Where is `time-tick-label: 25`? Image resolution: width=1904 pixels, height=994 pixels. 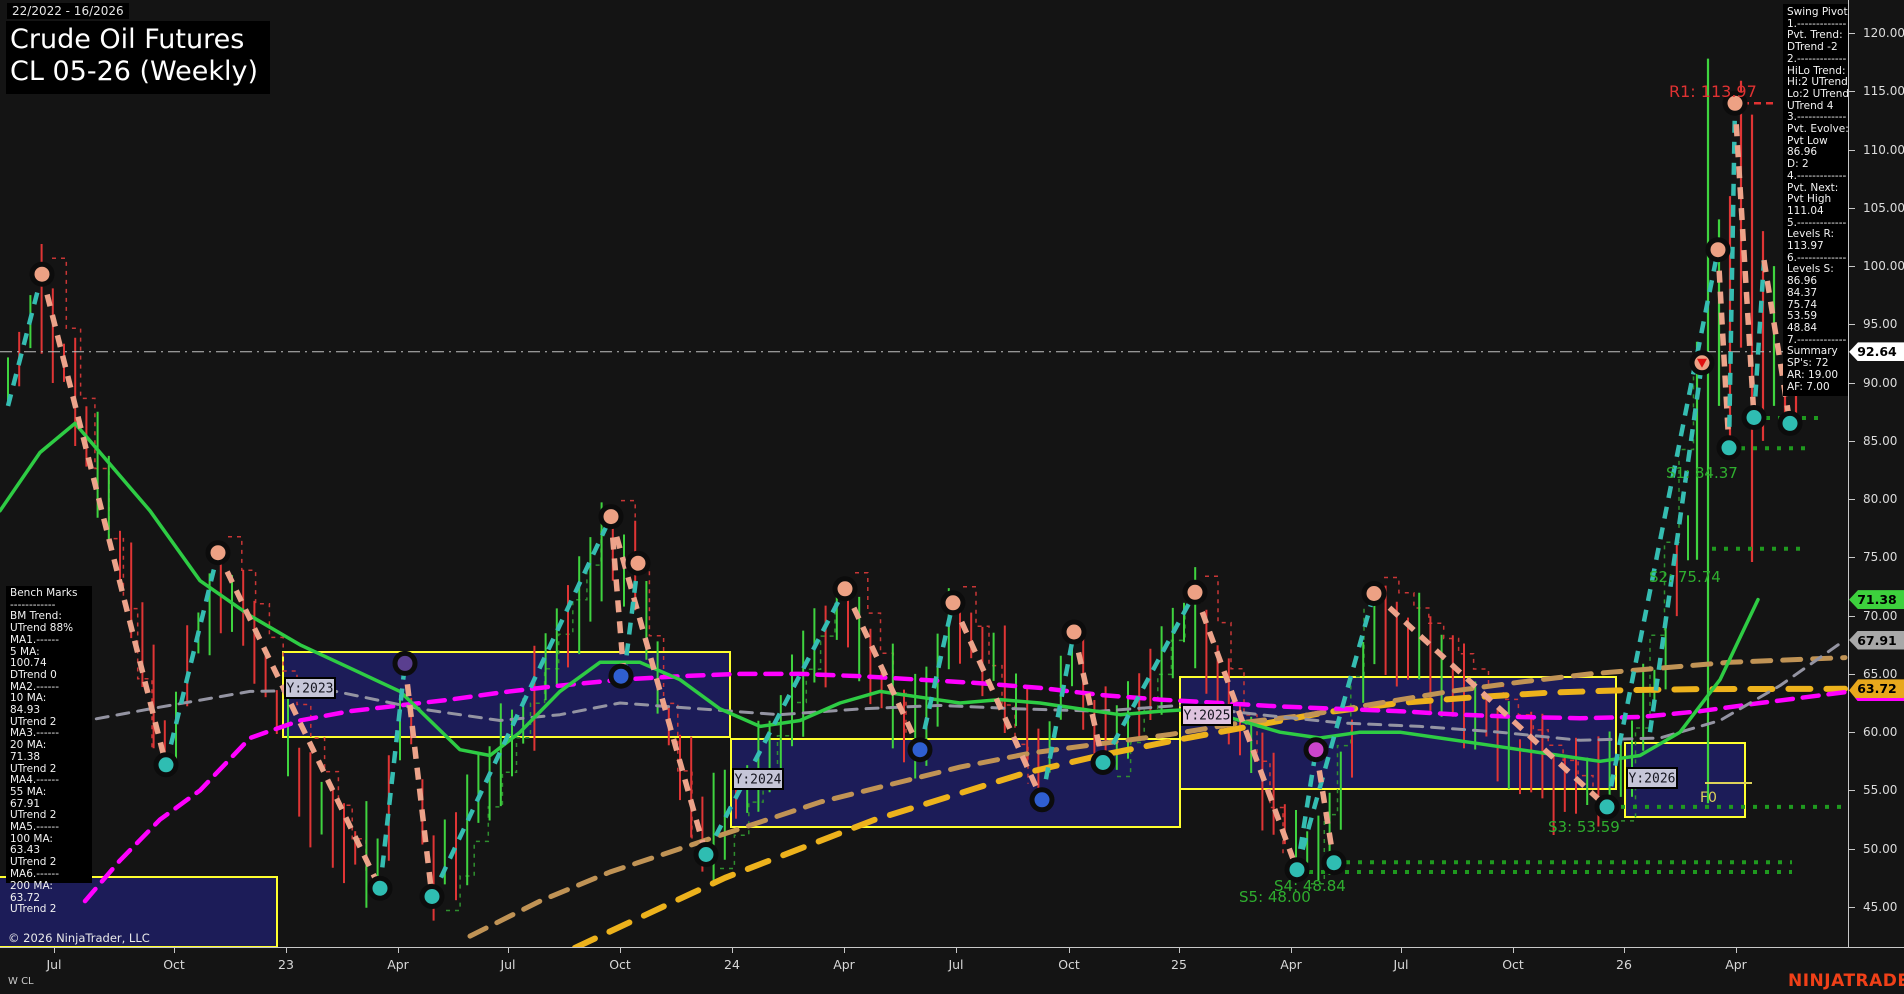 time-tick-label: 25 is located at coordinates (1179, 964).